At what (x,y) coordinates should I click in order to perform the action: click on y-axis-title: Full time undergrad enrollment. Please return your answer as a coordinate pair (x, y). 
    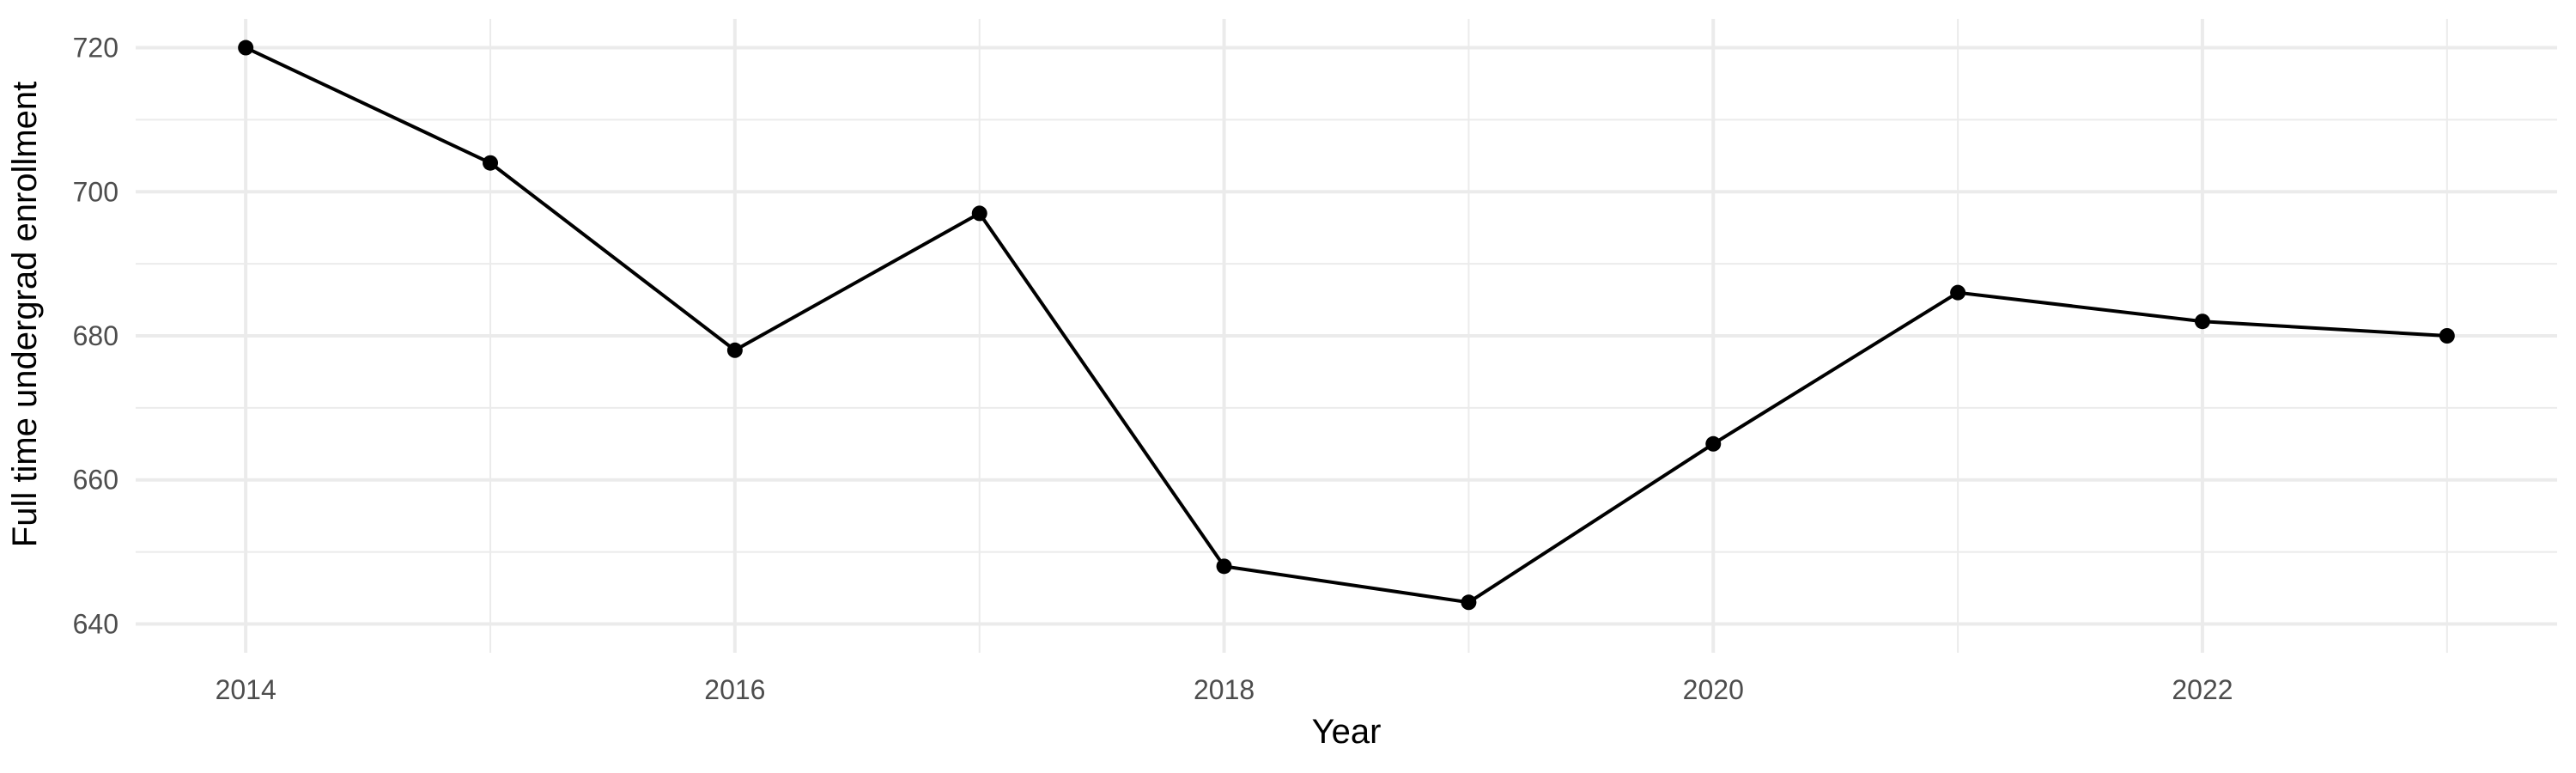
    Looking at the image, I should click on (25, 314).